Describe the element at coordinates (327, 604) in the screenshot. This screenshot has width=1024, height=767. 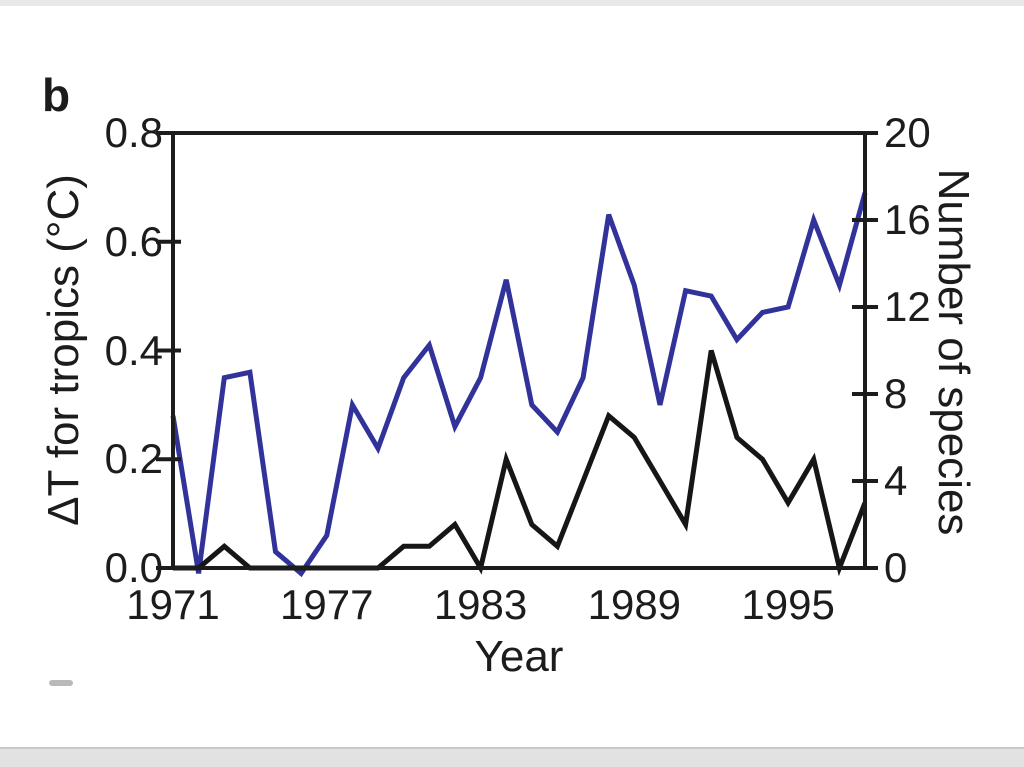
I see `x-axis-tick-label: 1977` at that location.